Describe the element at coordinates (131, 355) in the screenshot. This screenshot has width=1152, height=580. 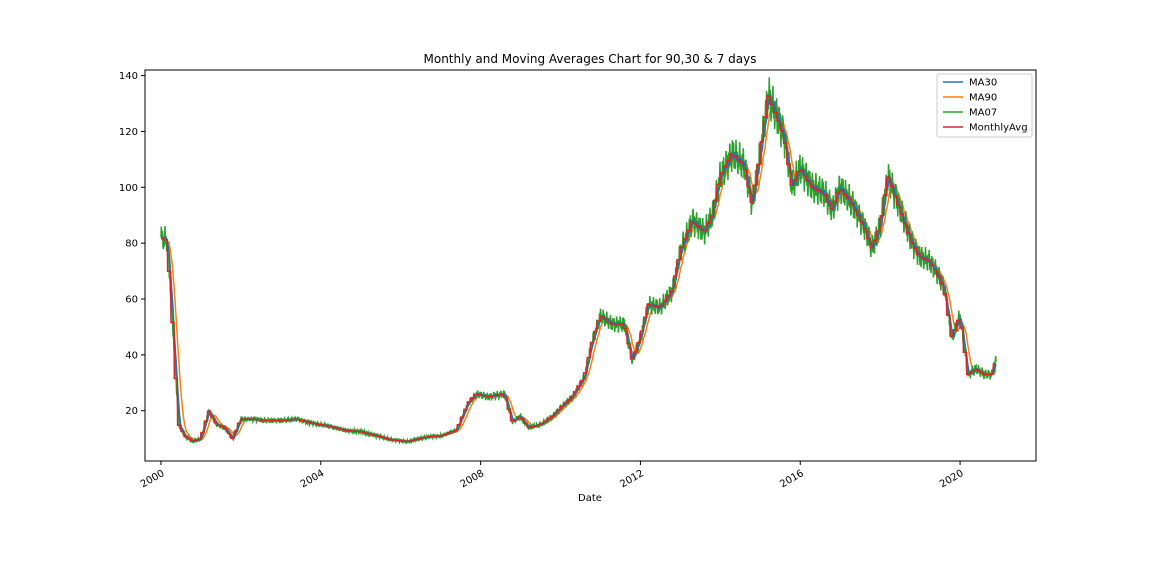
I see `y-tick-label: 40` at that location.